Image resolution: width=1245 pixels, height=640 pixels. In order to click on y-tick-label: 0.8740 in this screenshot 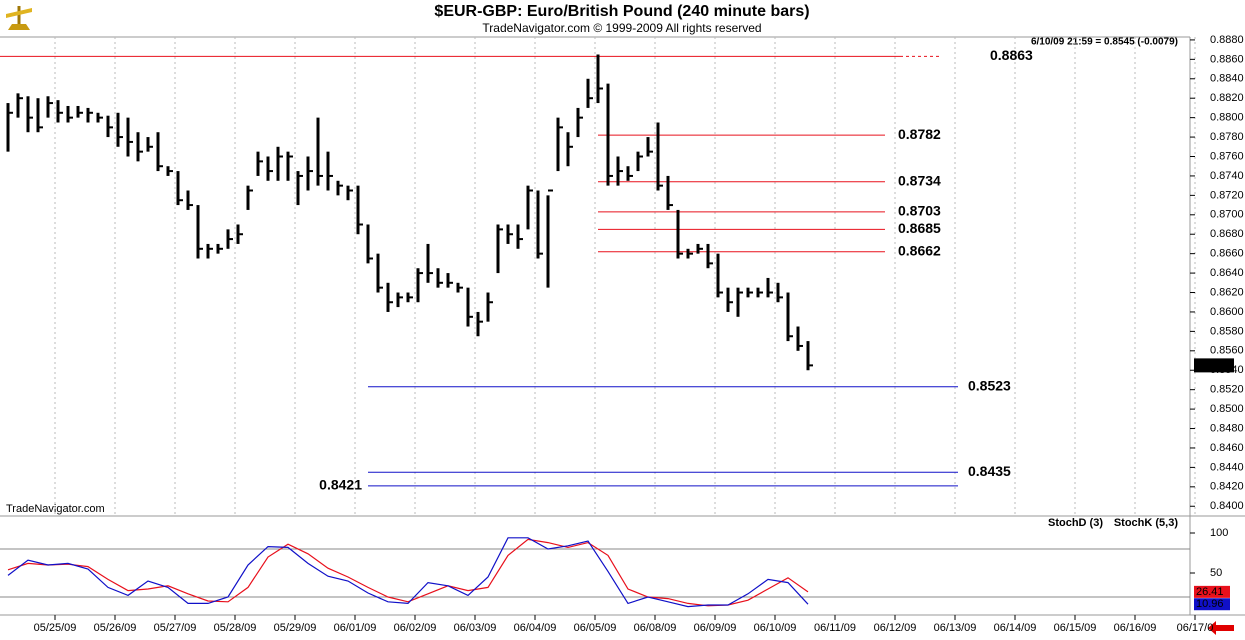, I will do `click(1227, 176)`.